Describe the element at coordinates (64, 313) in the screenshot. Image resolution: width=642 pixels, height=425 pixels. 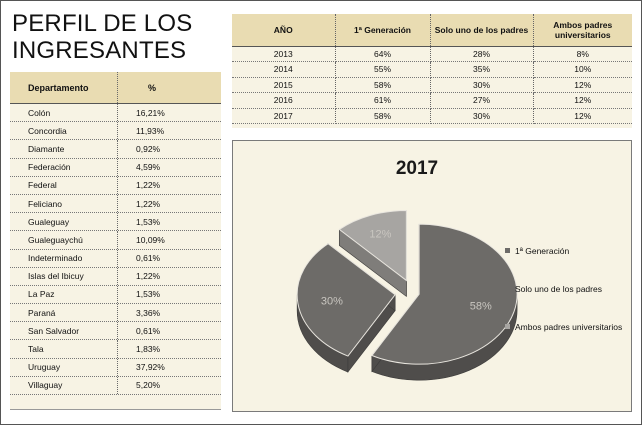
I see `department-name: Paraná` at that location.